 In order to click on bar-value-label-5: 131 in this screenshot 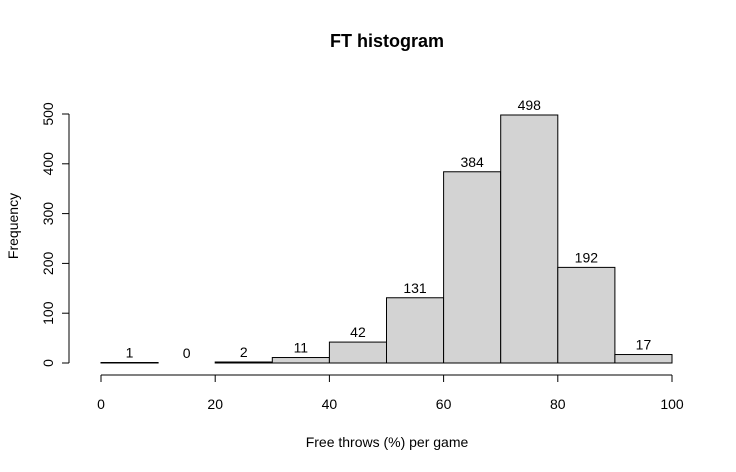, I will do `click(415, 288)`.